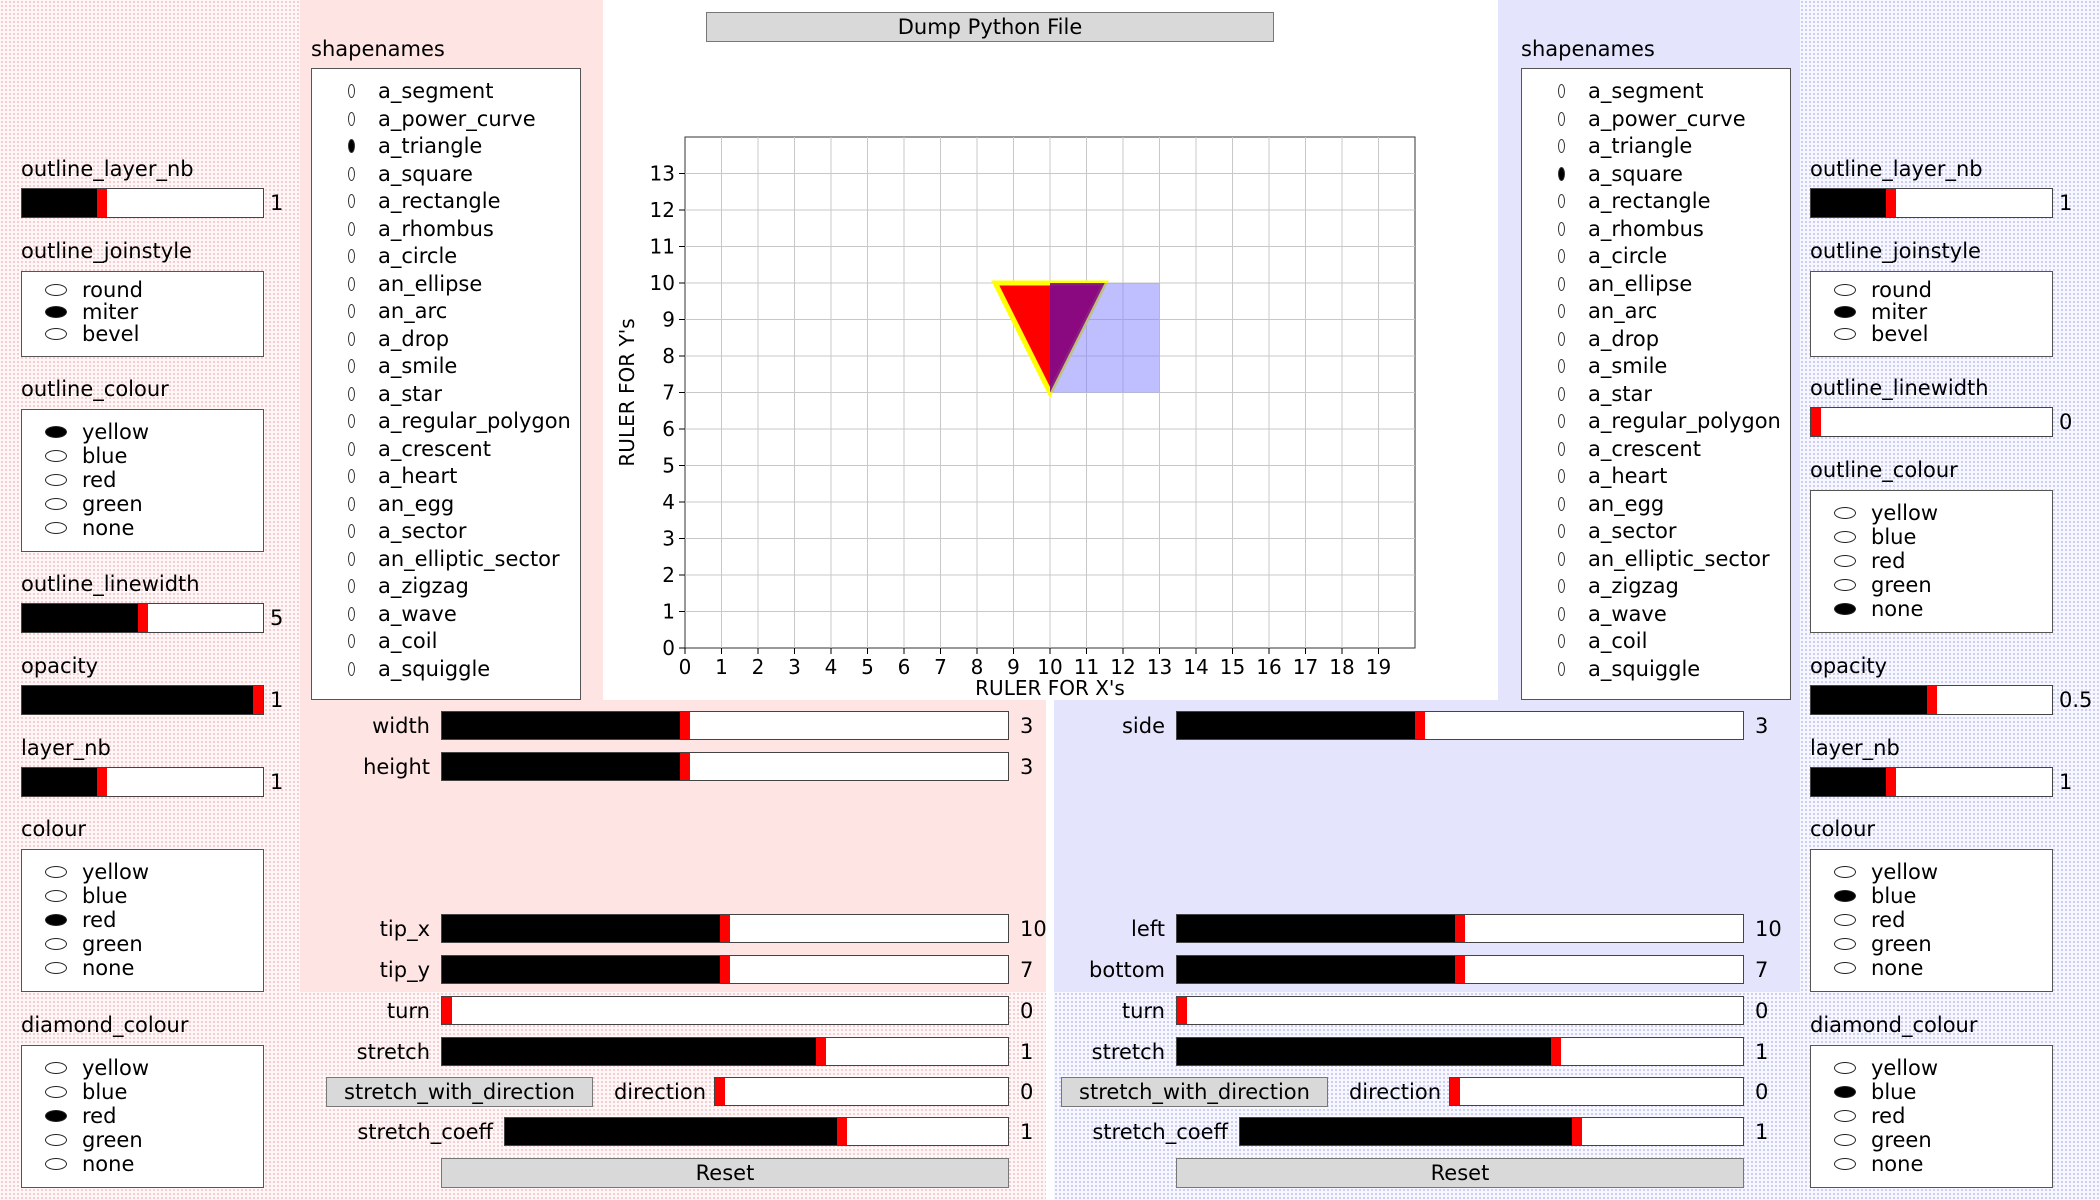 The image size is (2100, 1200). I want to click on outline-joinstyle-option-bevel: bevel, so click(142, 334).